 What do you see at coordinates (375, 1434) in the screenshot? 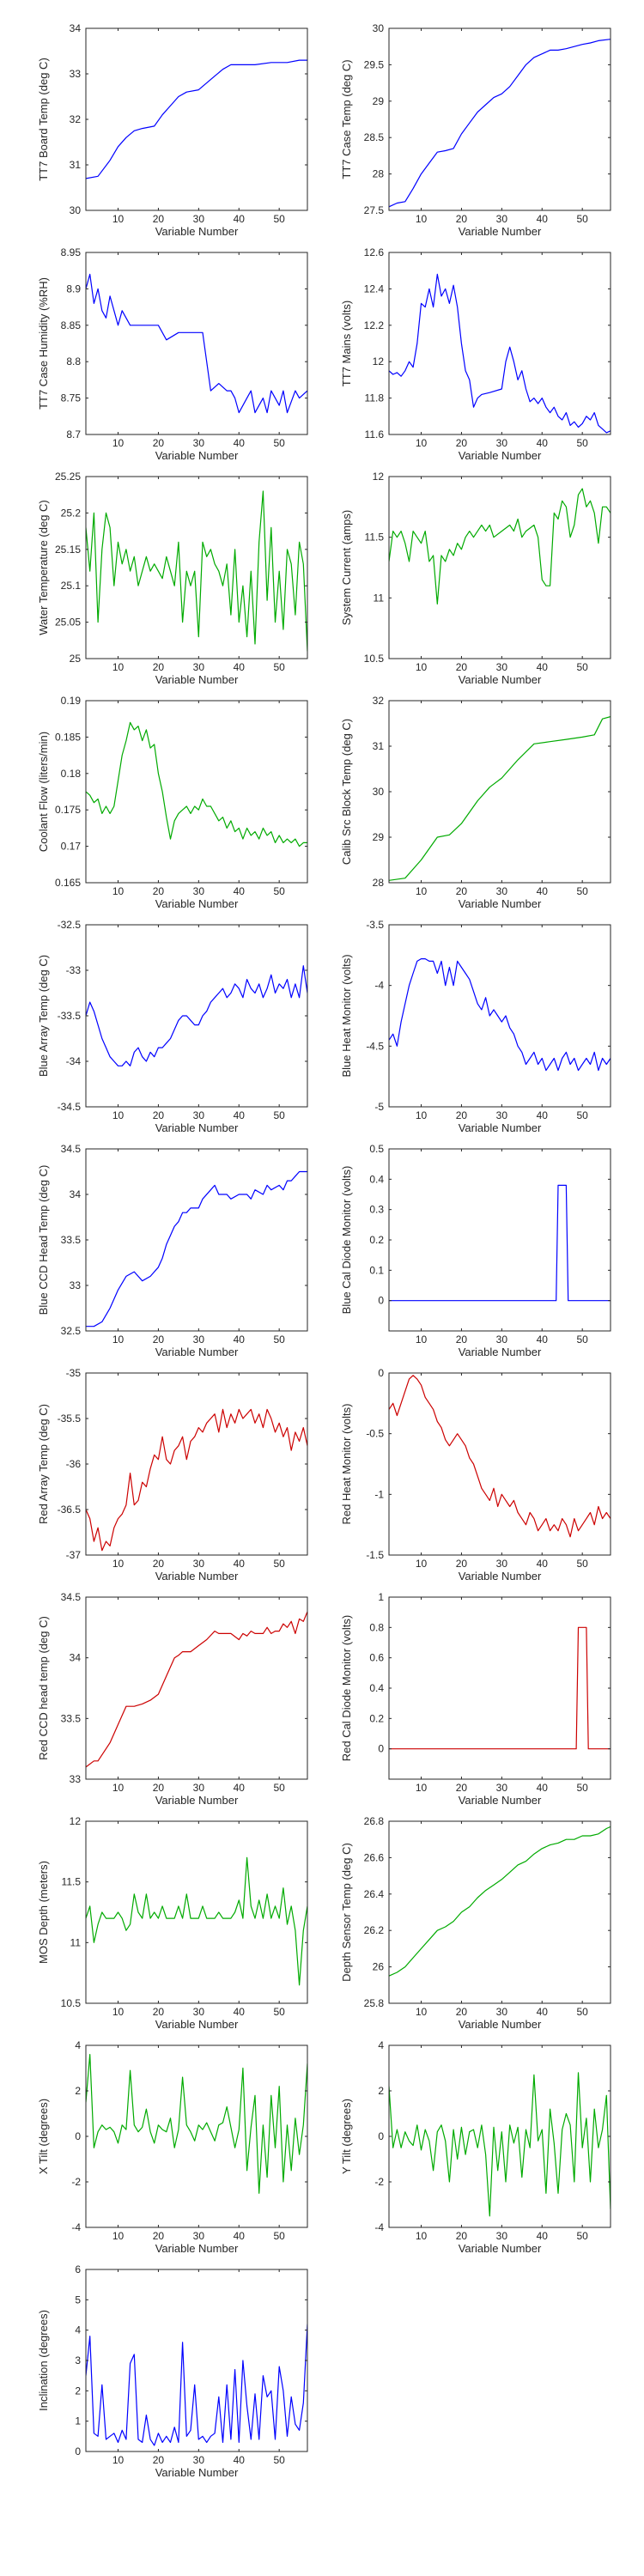
I see `y-tick-label: -0.5` at bounding box center [375, 1434].